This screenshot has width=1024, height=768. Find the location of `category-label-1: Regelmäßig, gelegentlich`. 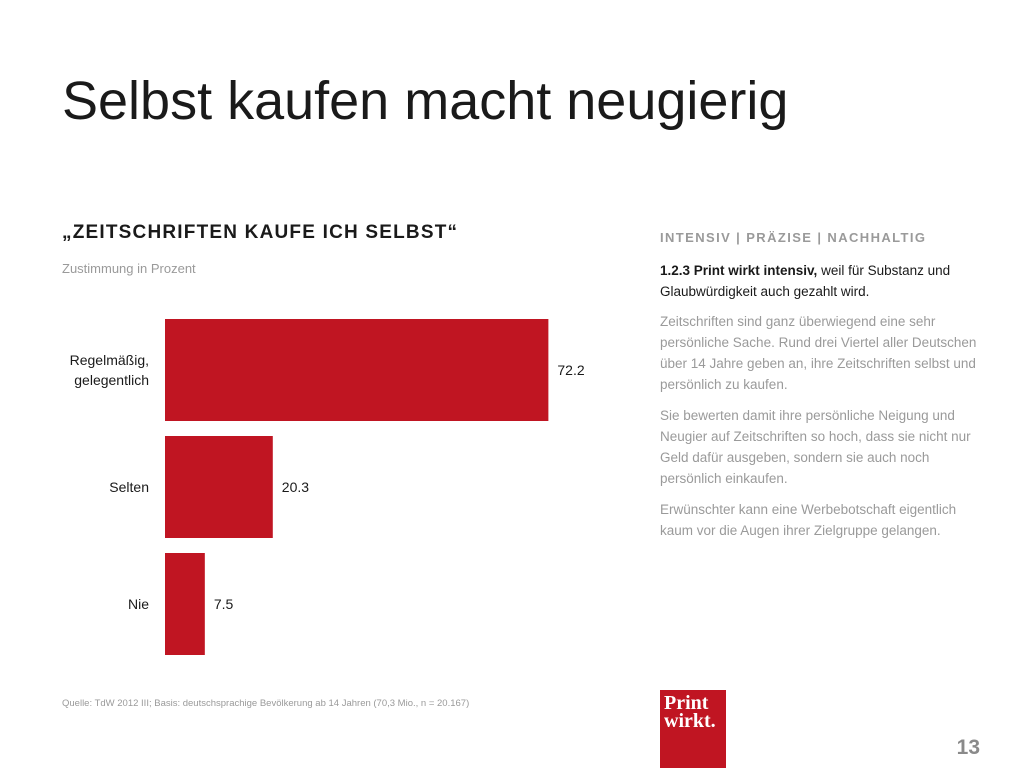

category-label-1: Regelmäßig, gelegentlich is located at coordinates (109, 370).